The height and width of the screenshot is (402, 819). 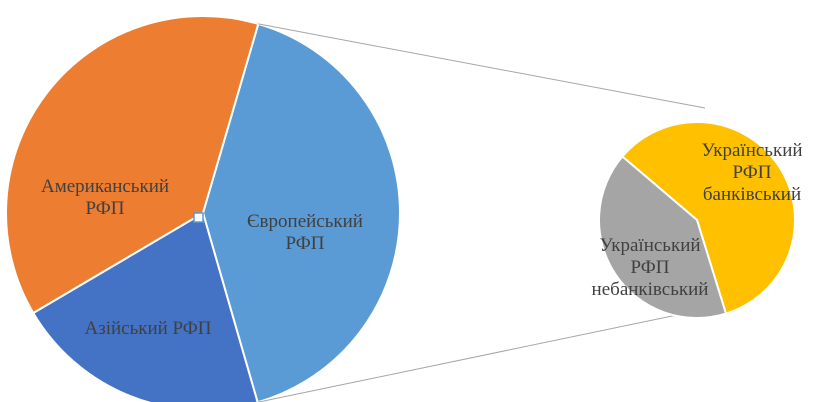 I want to click on slice-label: Азійський РФП, so click(x=147, y=328).